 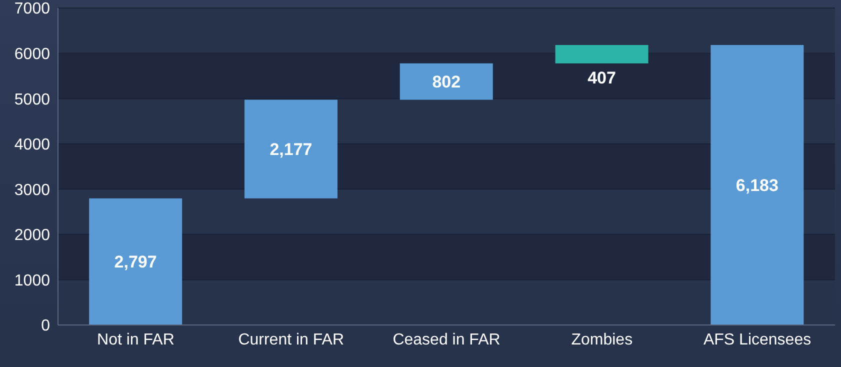 What do you see at coordinates (32, 145) in the screenshot?
I see `y-tick-label: 4000` at bounding box center [32, 145].